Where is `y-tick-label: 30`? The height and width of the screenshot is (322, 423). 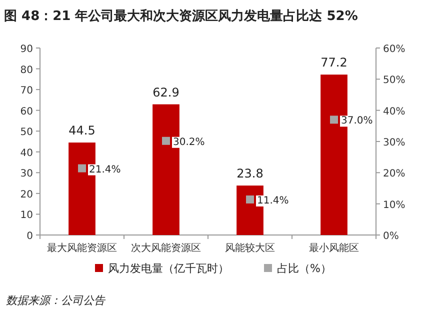
y-tick-label: 30 is located at coordinates (26, 174).